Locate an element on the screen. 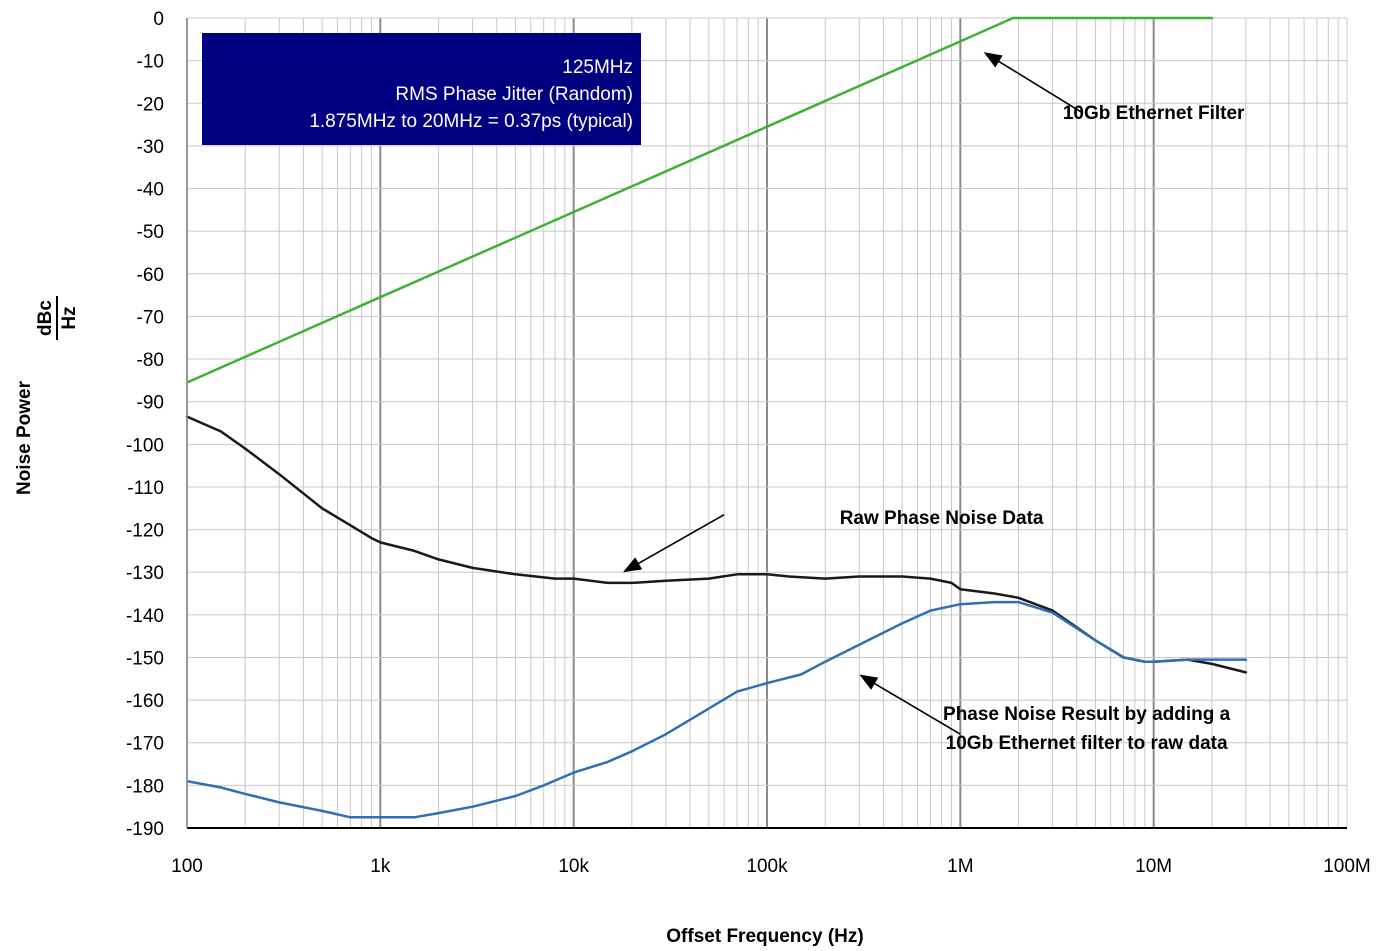  y-tick-label: -70 is located at coordinates (150, 317).